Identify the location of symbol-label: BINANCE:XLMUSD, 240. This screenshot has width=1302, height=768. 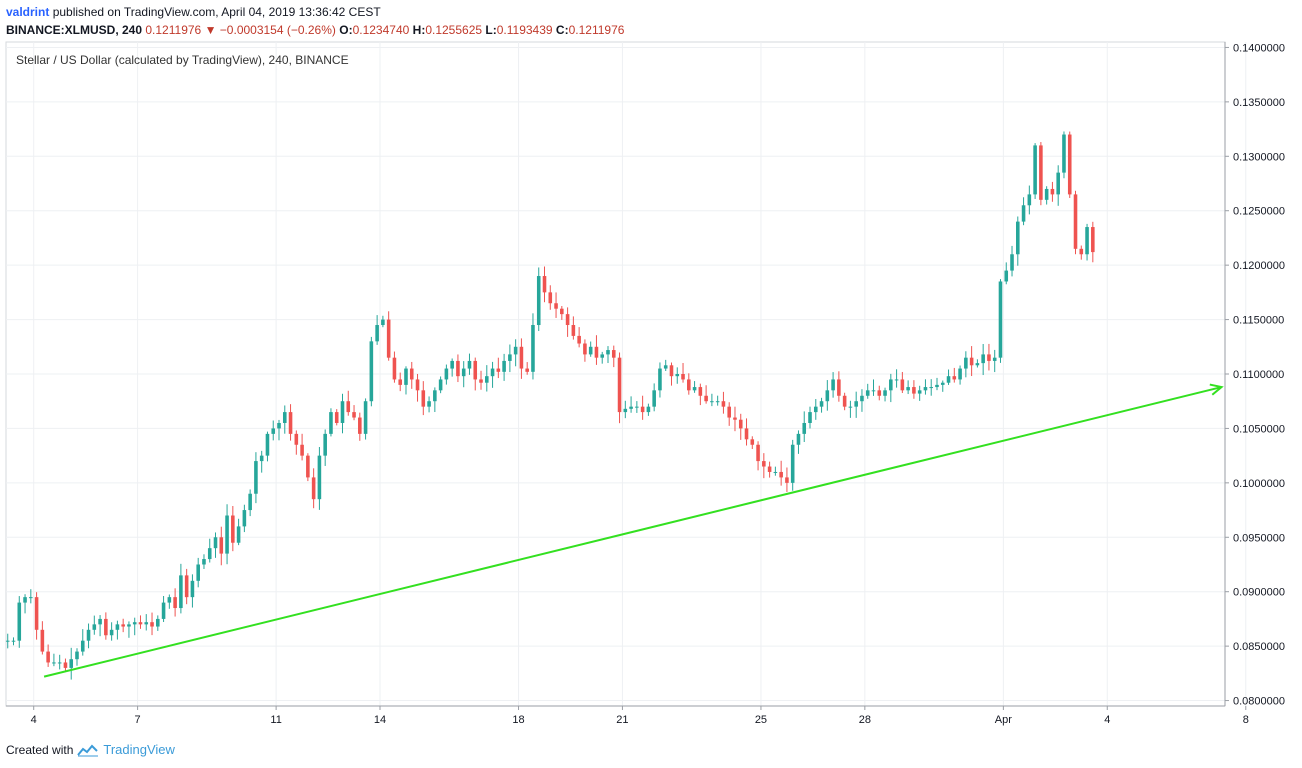
(74, 30).